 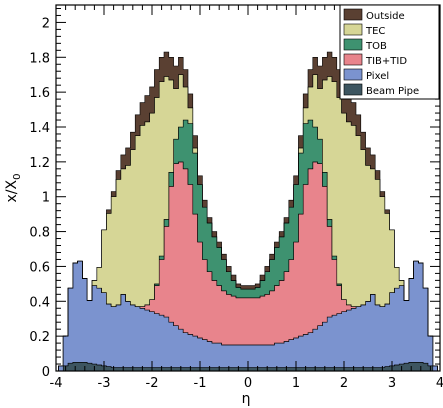 What do you see at coordinates (377, 76) in the screenshot?
I see `legend-label-pixel: Pixel` at bounding box center [377, 76].